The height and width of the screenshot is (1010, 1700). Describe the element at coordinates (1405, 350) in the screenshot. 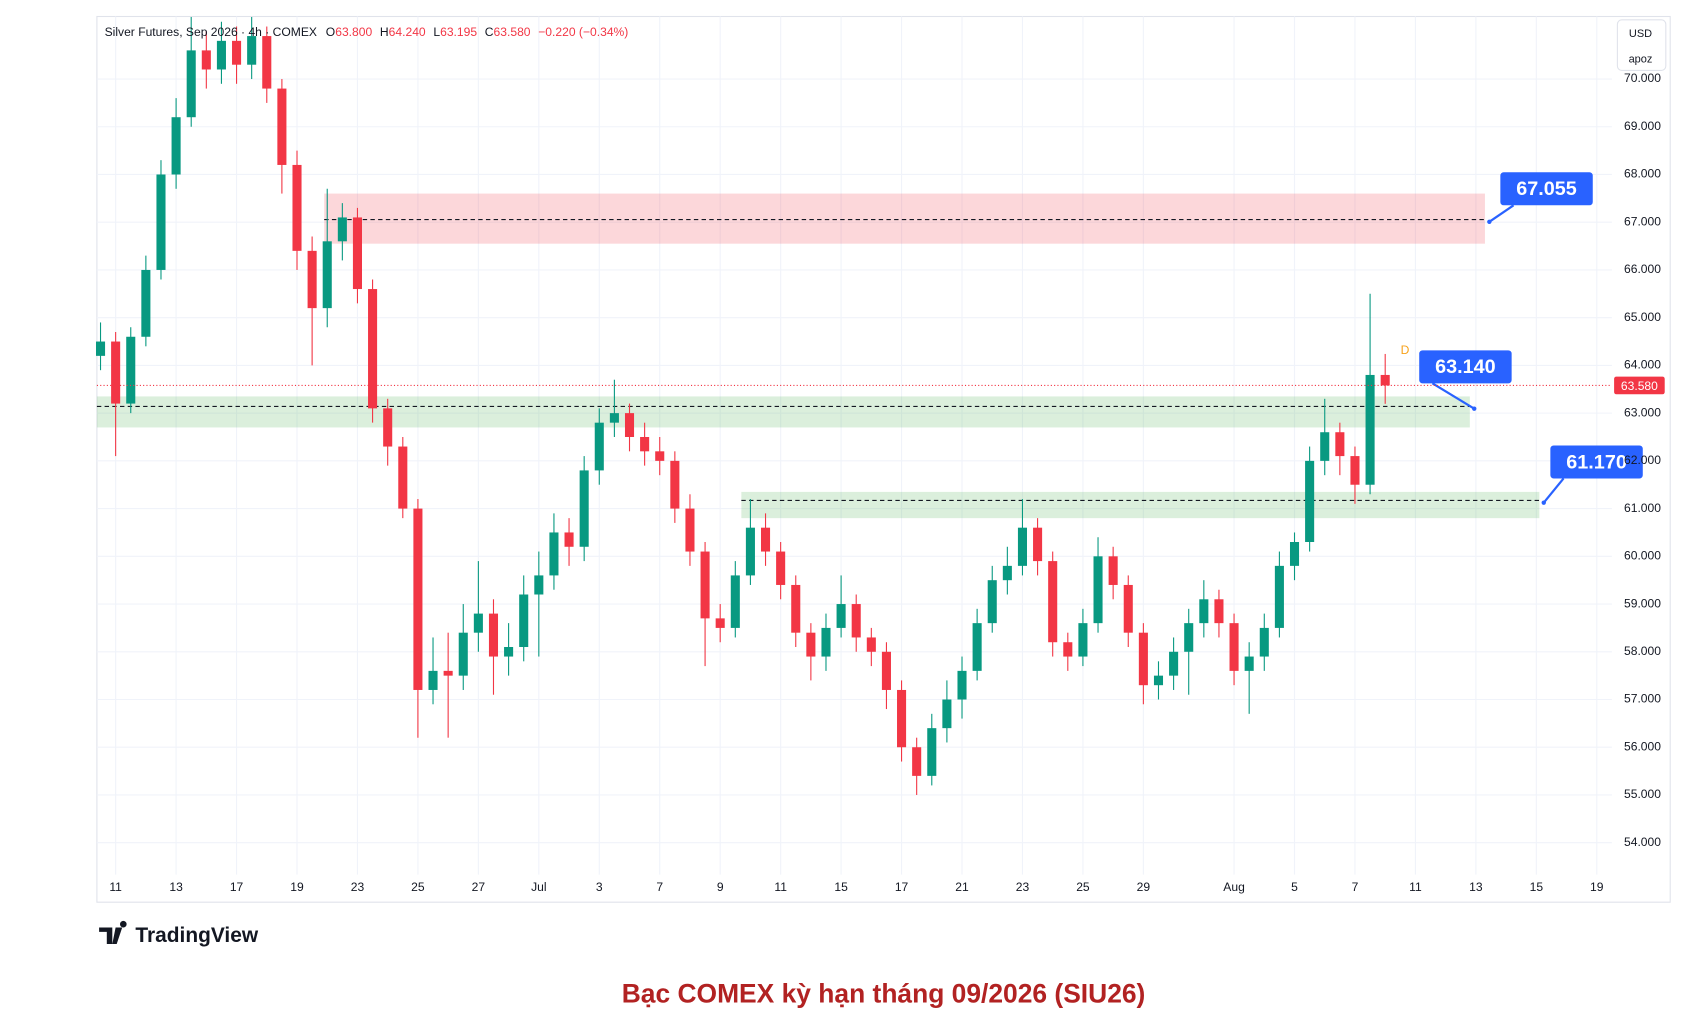

I see `dividend-marker: D` at that location.